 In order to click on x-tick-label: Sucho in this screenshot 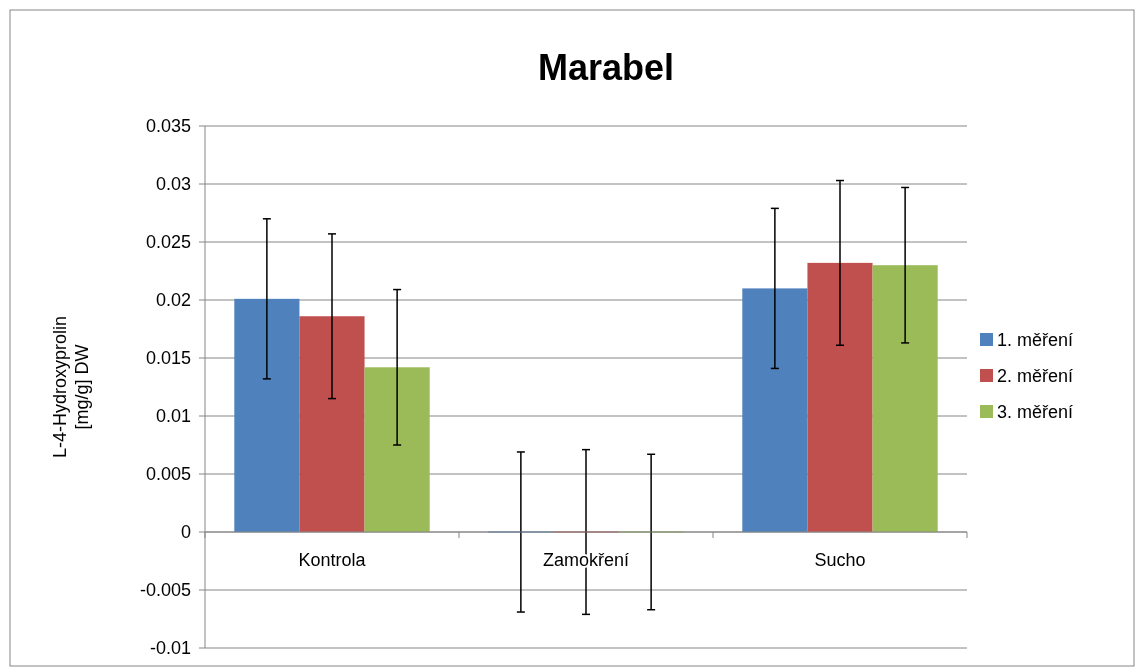, I will do `click(840, 560)`.